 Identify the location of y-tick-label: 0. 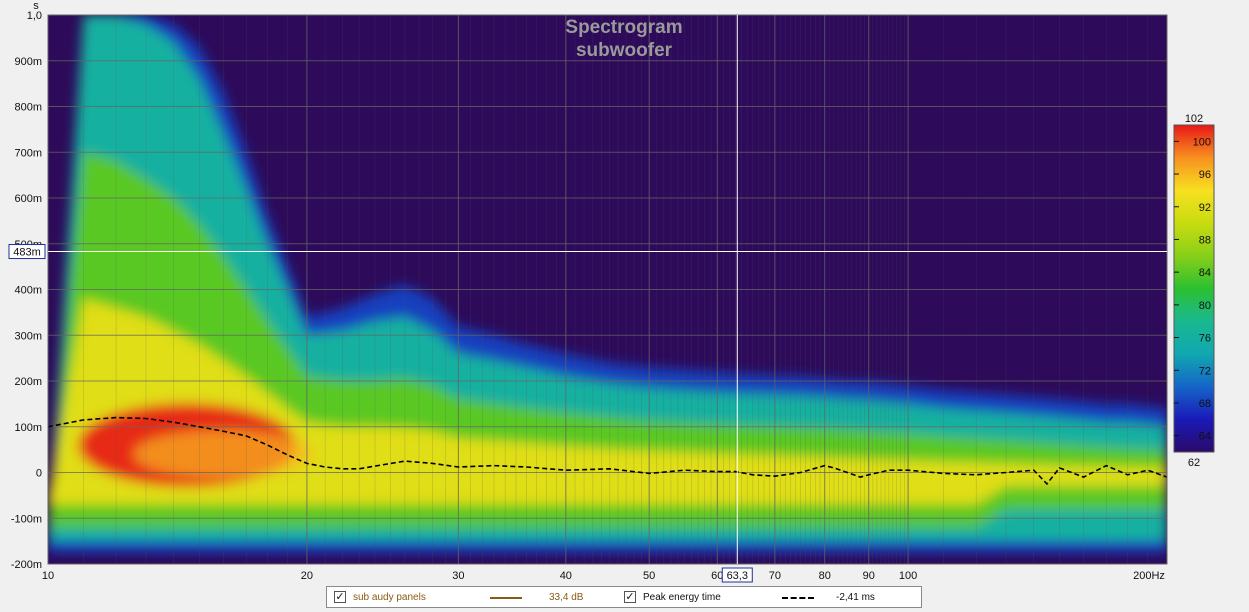
(39, 474).